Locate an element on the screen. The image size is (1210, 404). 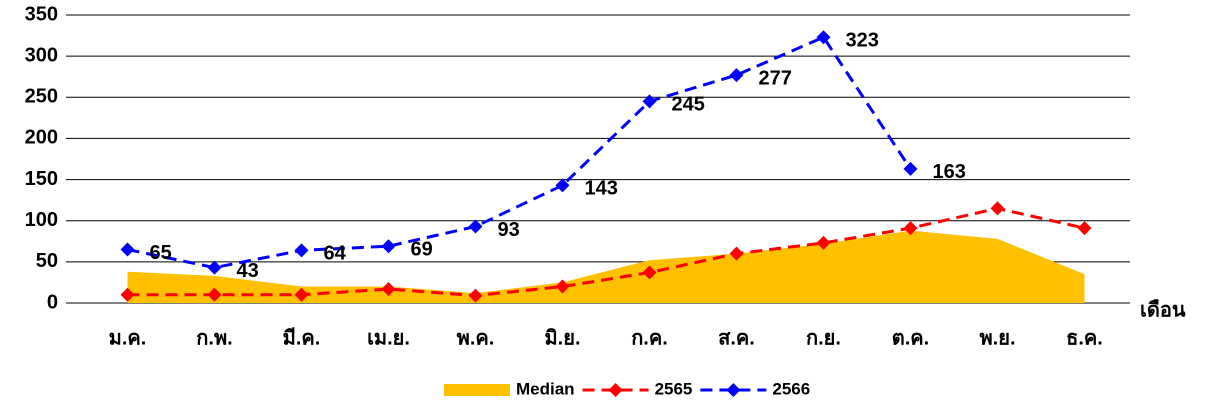
x-tick-label: ม.ค. is located at coordinates (128, 338).